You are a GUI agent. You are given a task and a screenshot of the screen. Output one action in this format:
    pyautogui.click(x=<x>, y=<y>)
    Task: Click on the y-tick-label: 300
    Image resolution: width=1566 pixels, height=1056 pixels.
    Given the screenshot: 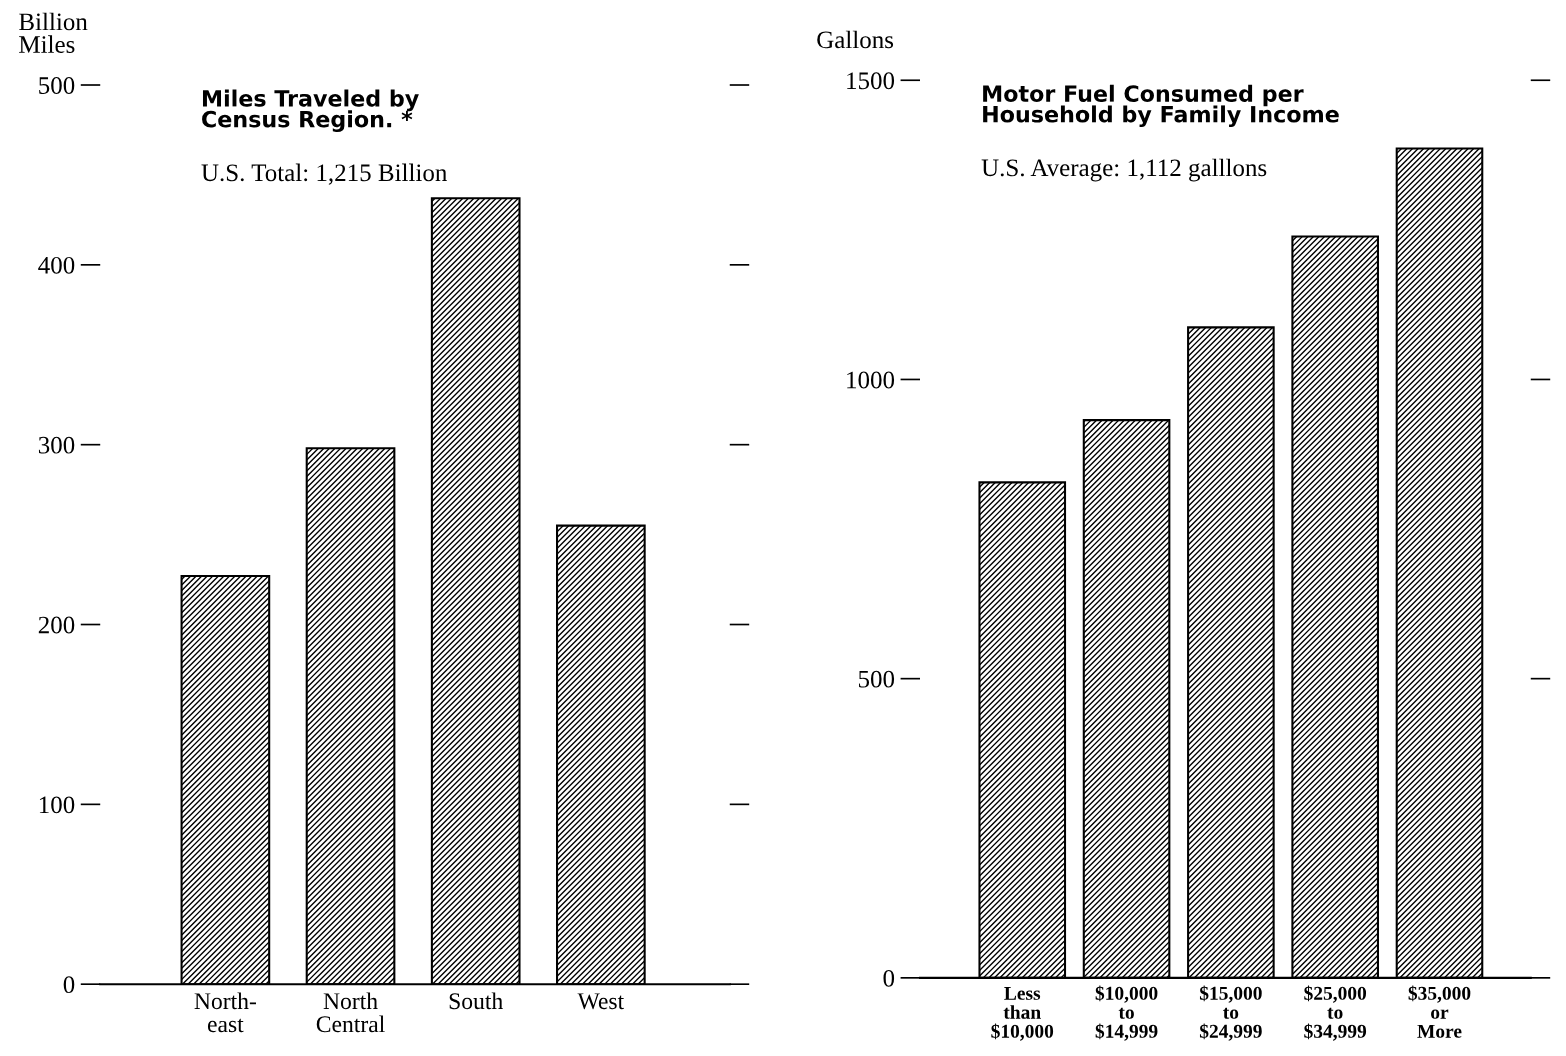 What is the action you would take?
    pyautogui.click(x=56, y=445)
    